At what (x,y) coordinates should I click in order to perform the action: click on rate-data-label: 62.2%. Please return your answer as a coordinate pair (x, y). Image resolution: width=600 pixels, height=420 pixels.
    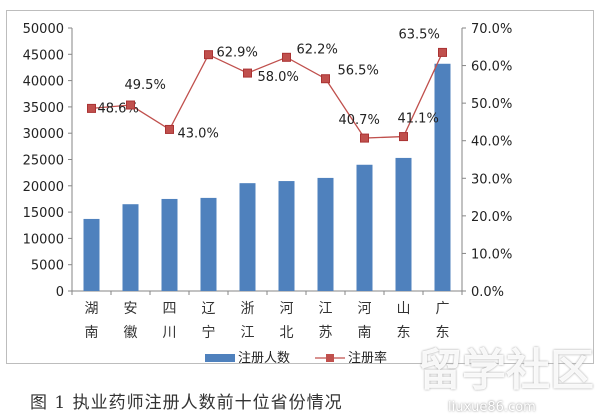
    Looking at the image, I should click on (317, 49).